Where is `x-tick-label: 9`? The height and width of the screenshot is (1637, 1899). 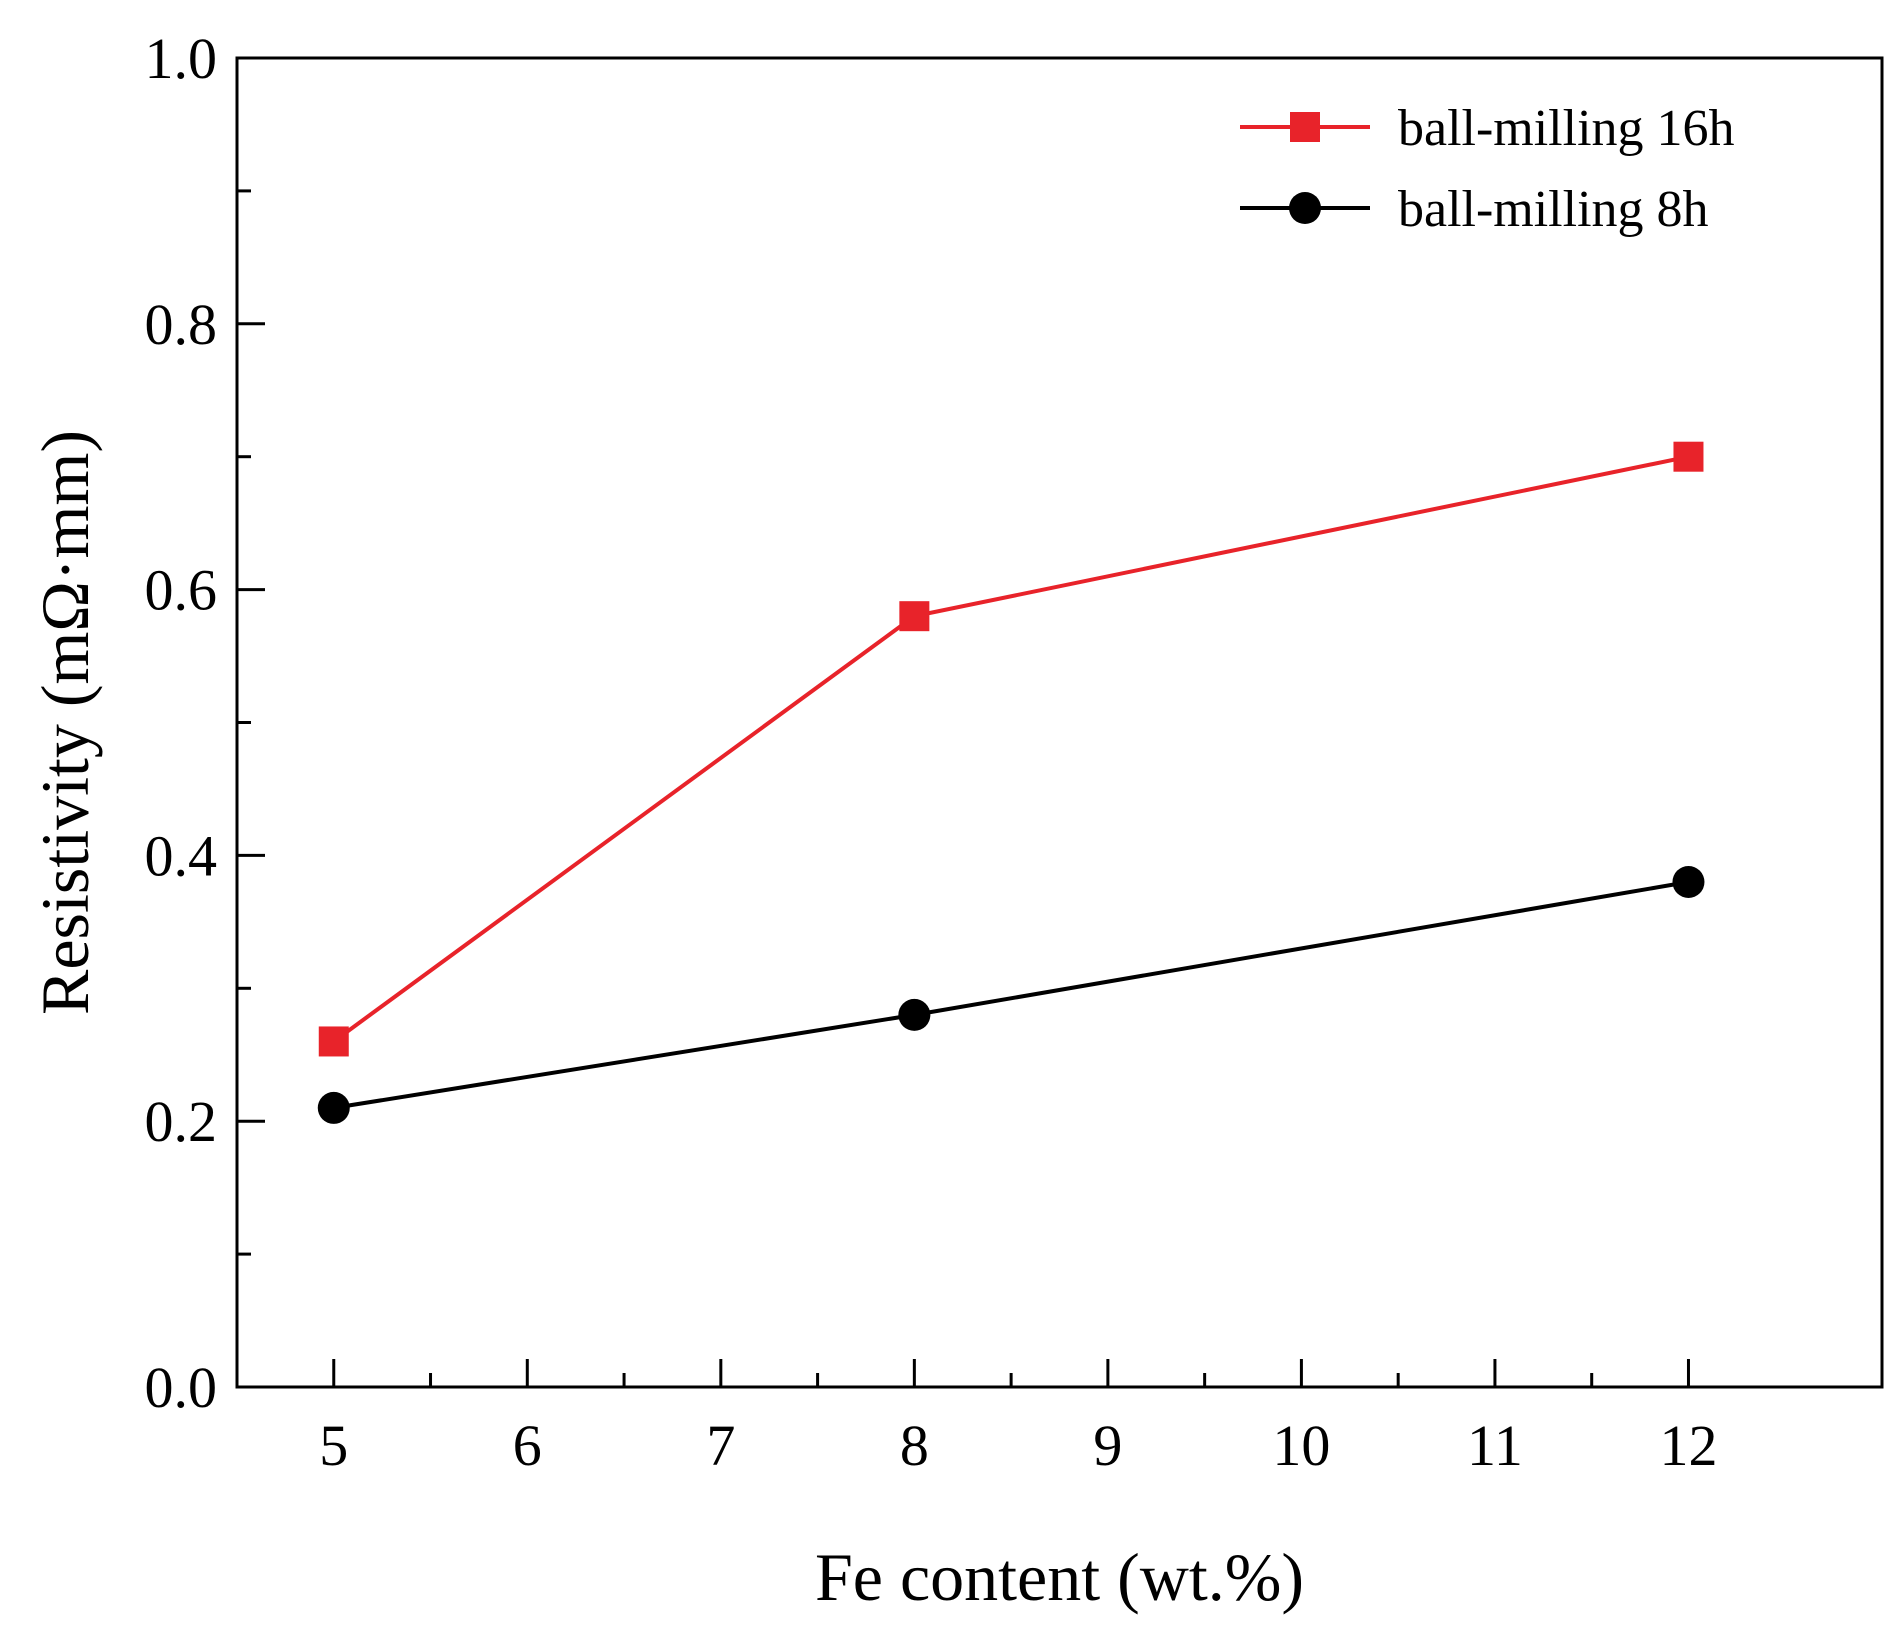 x-tick-label: 9 is located at coordinates (1107, 1445).